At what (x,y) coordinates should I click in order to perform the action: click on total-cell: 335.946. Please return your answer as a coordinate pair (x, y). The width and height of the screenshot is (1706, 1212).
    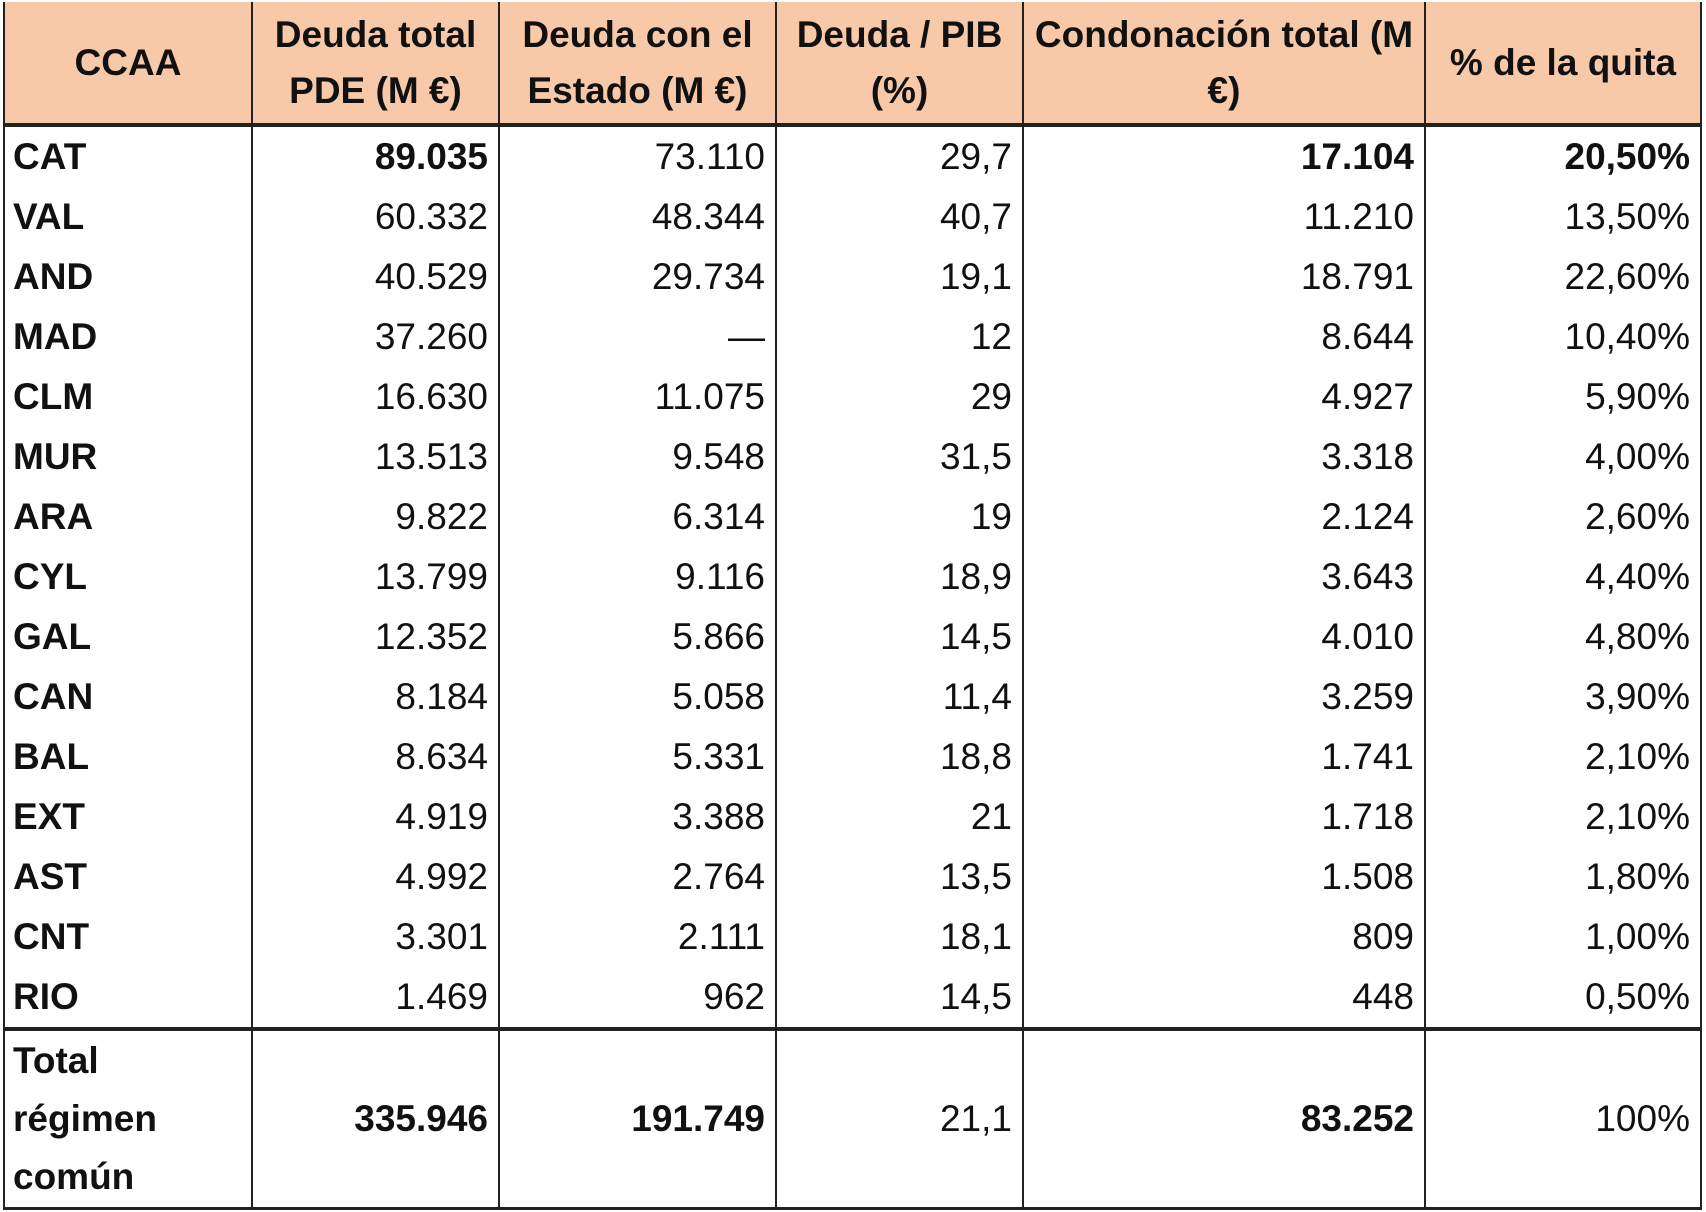
    Looking at the image, I should click on (375, 1118).